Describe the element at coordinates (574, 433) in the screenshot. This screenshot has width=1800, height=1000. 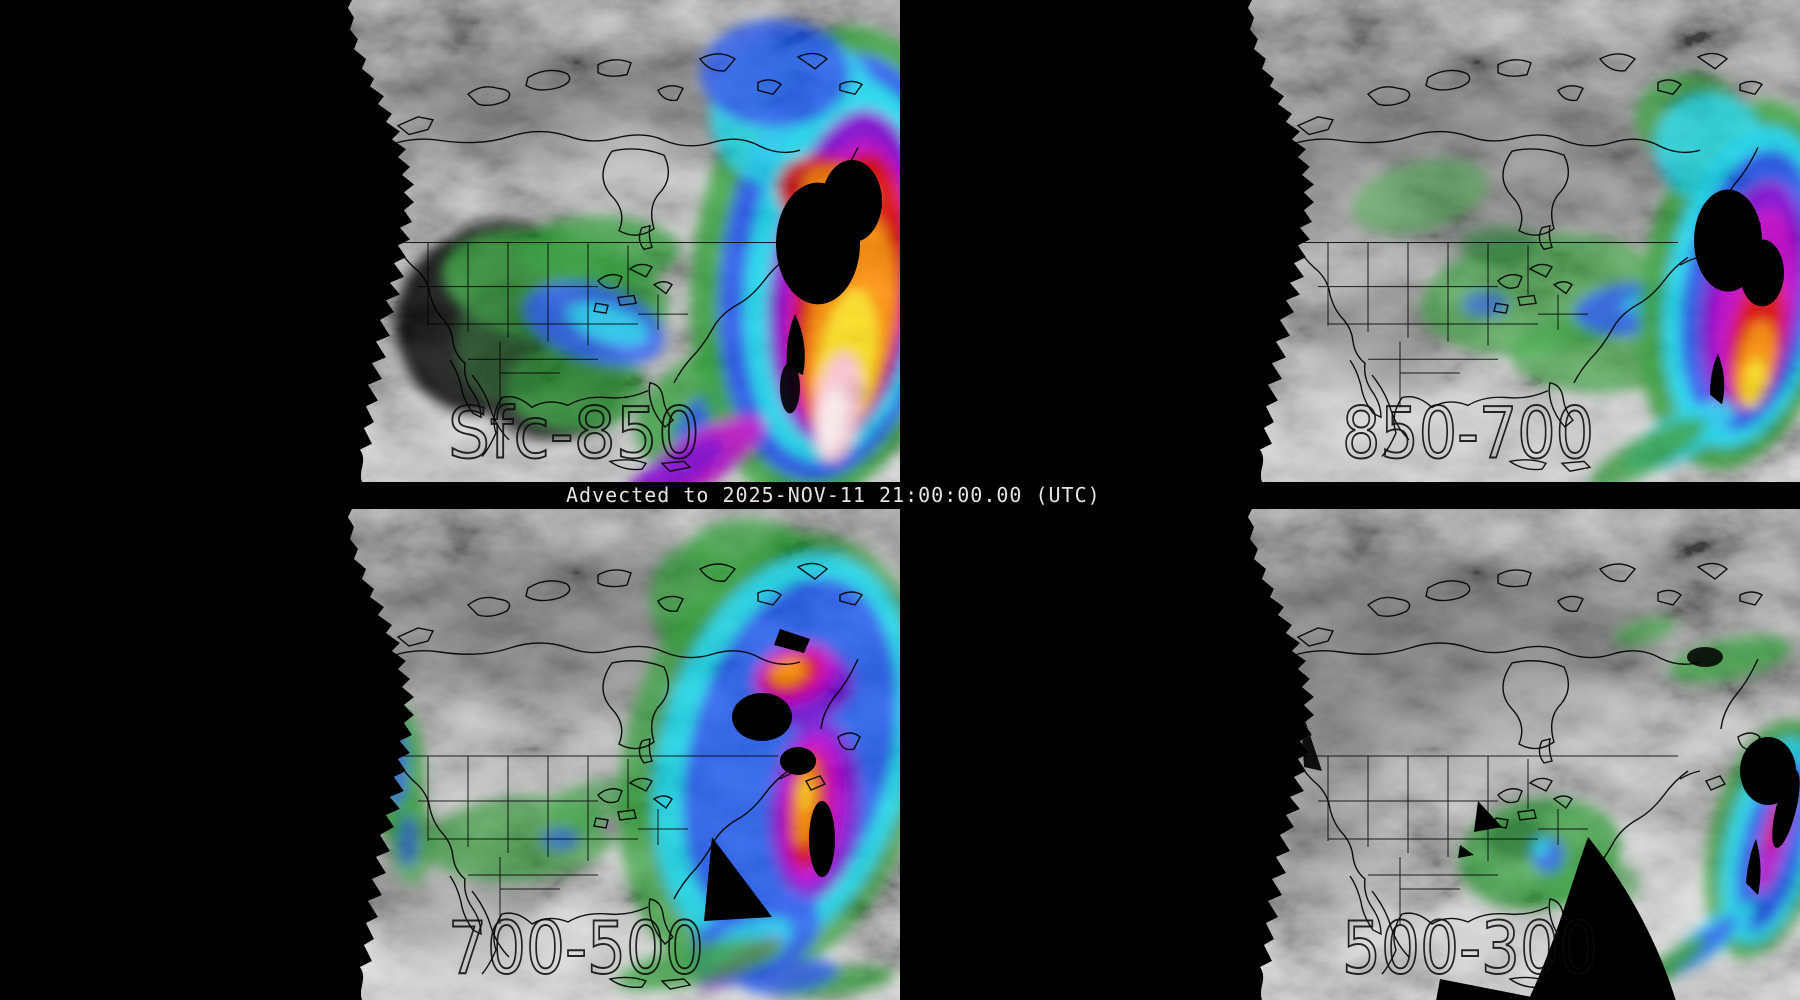
I see `layer-label-sfc-850: Sfc-850` at that location.